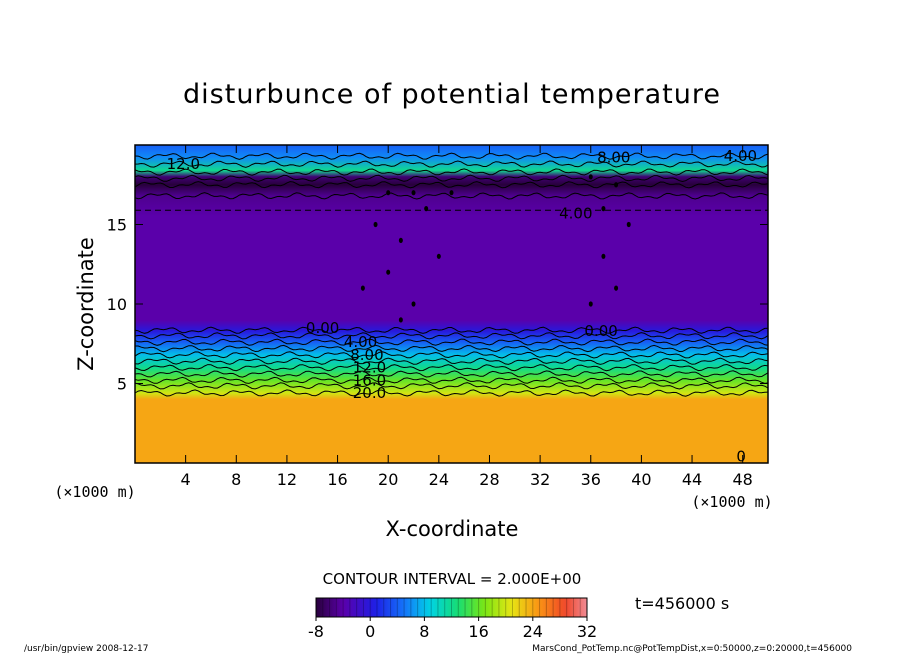 The height and width of the screenshot is (654, 904). Describe the element at coordinates (94, 492) in the screenshot. I see `x-axis-left-unit: (×1000 m)` at that location.